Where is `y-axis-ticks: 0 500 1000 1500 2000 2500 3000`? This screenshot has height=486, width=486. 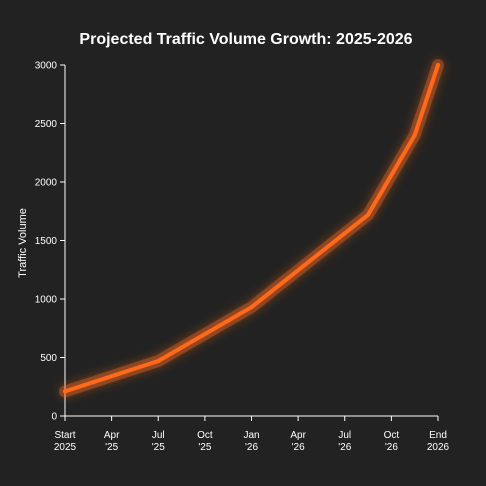
y-axis-ticks: 0 500 1000 1500 2000 2500 3000 is located at coordinates (50, 242).